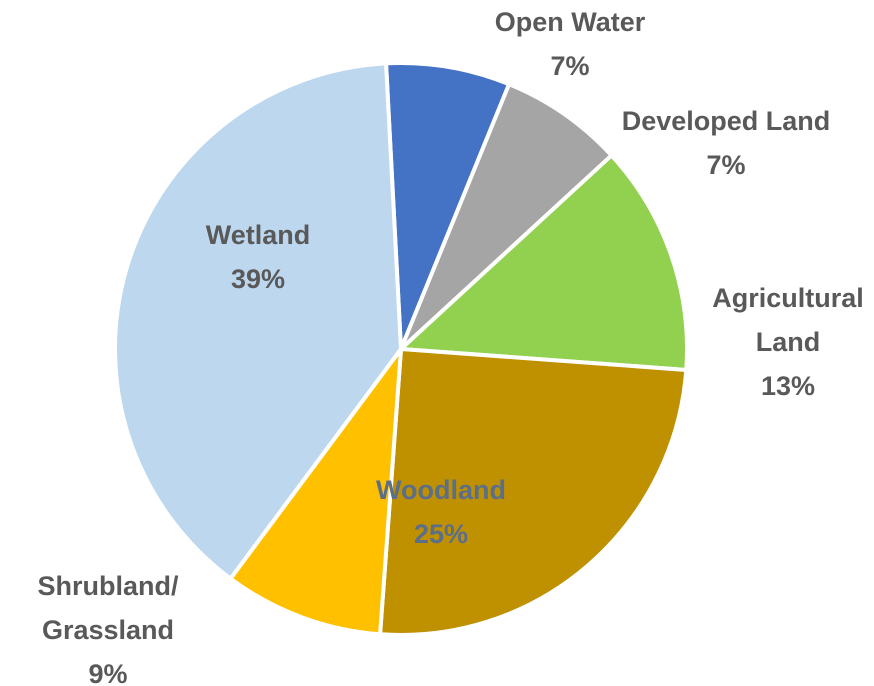 This screenshot has width=874, height=686. What do you see at coordinates (441, 490) in the screenshot?
I see `pie-label-category: Woodland` at bounding box center [441, 490].